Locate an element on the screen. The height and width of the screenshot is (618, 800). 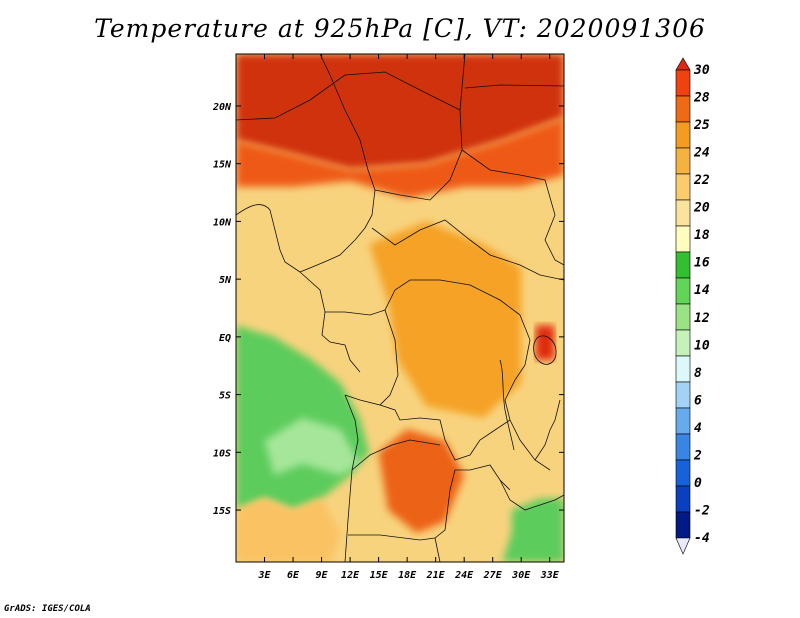
fill-region-central-orange is located at coordinates (445, 319).